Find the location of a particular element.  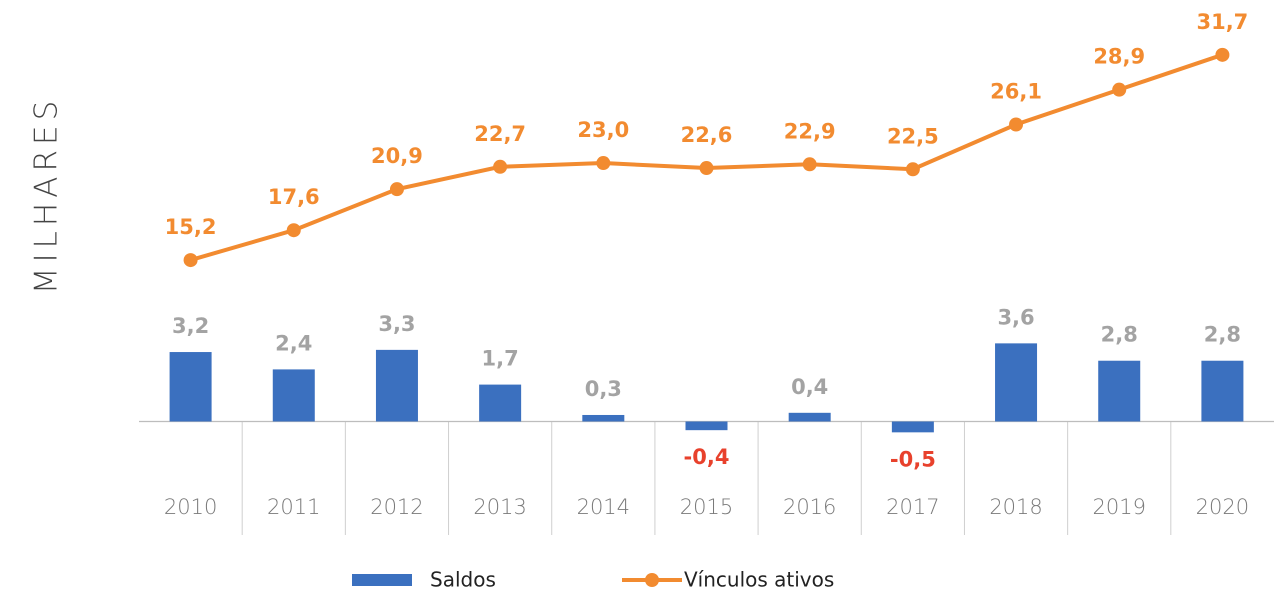

legend-swatch-marker is located at coordinates (652, 580).